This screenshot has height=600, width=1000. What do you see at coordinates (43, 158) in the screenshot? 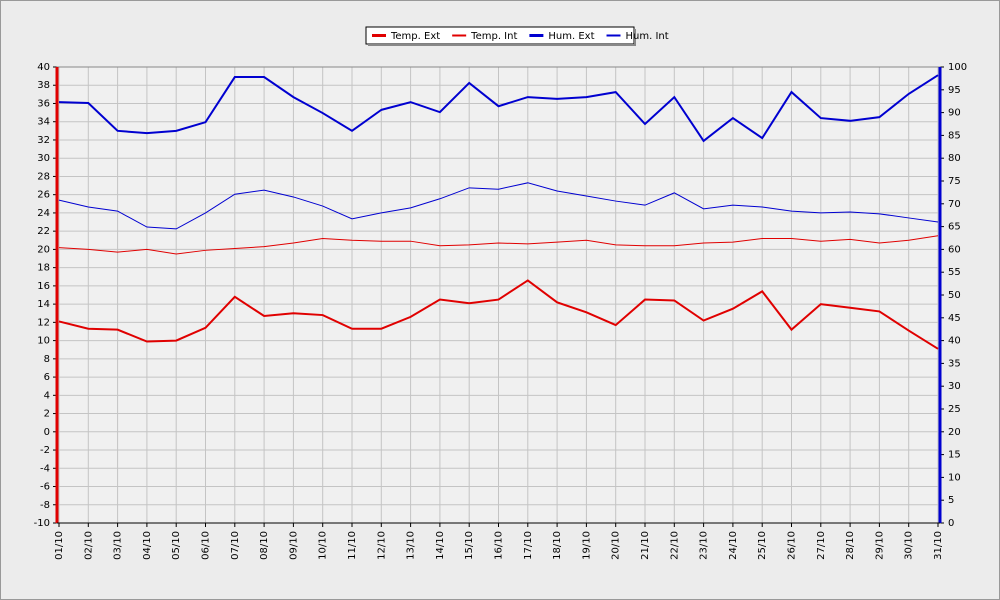
I see `y-tick-label: 30` at bounding box center [43, 158].